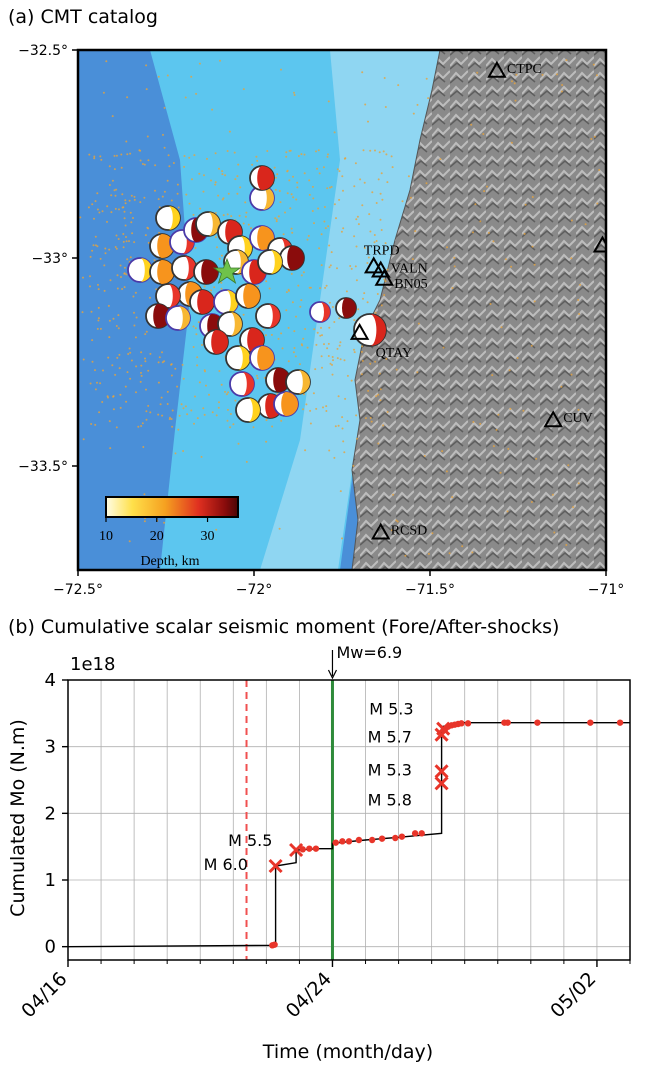 This screenshot has width=652, height=1067. I want to click on chart-reference-lines: Mw=6.9, so click(323, 801).